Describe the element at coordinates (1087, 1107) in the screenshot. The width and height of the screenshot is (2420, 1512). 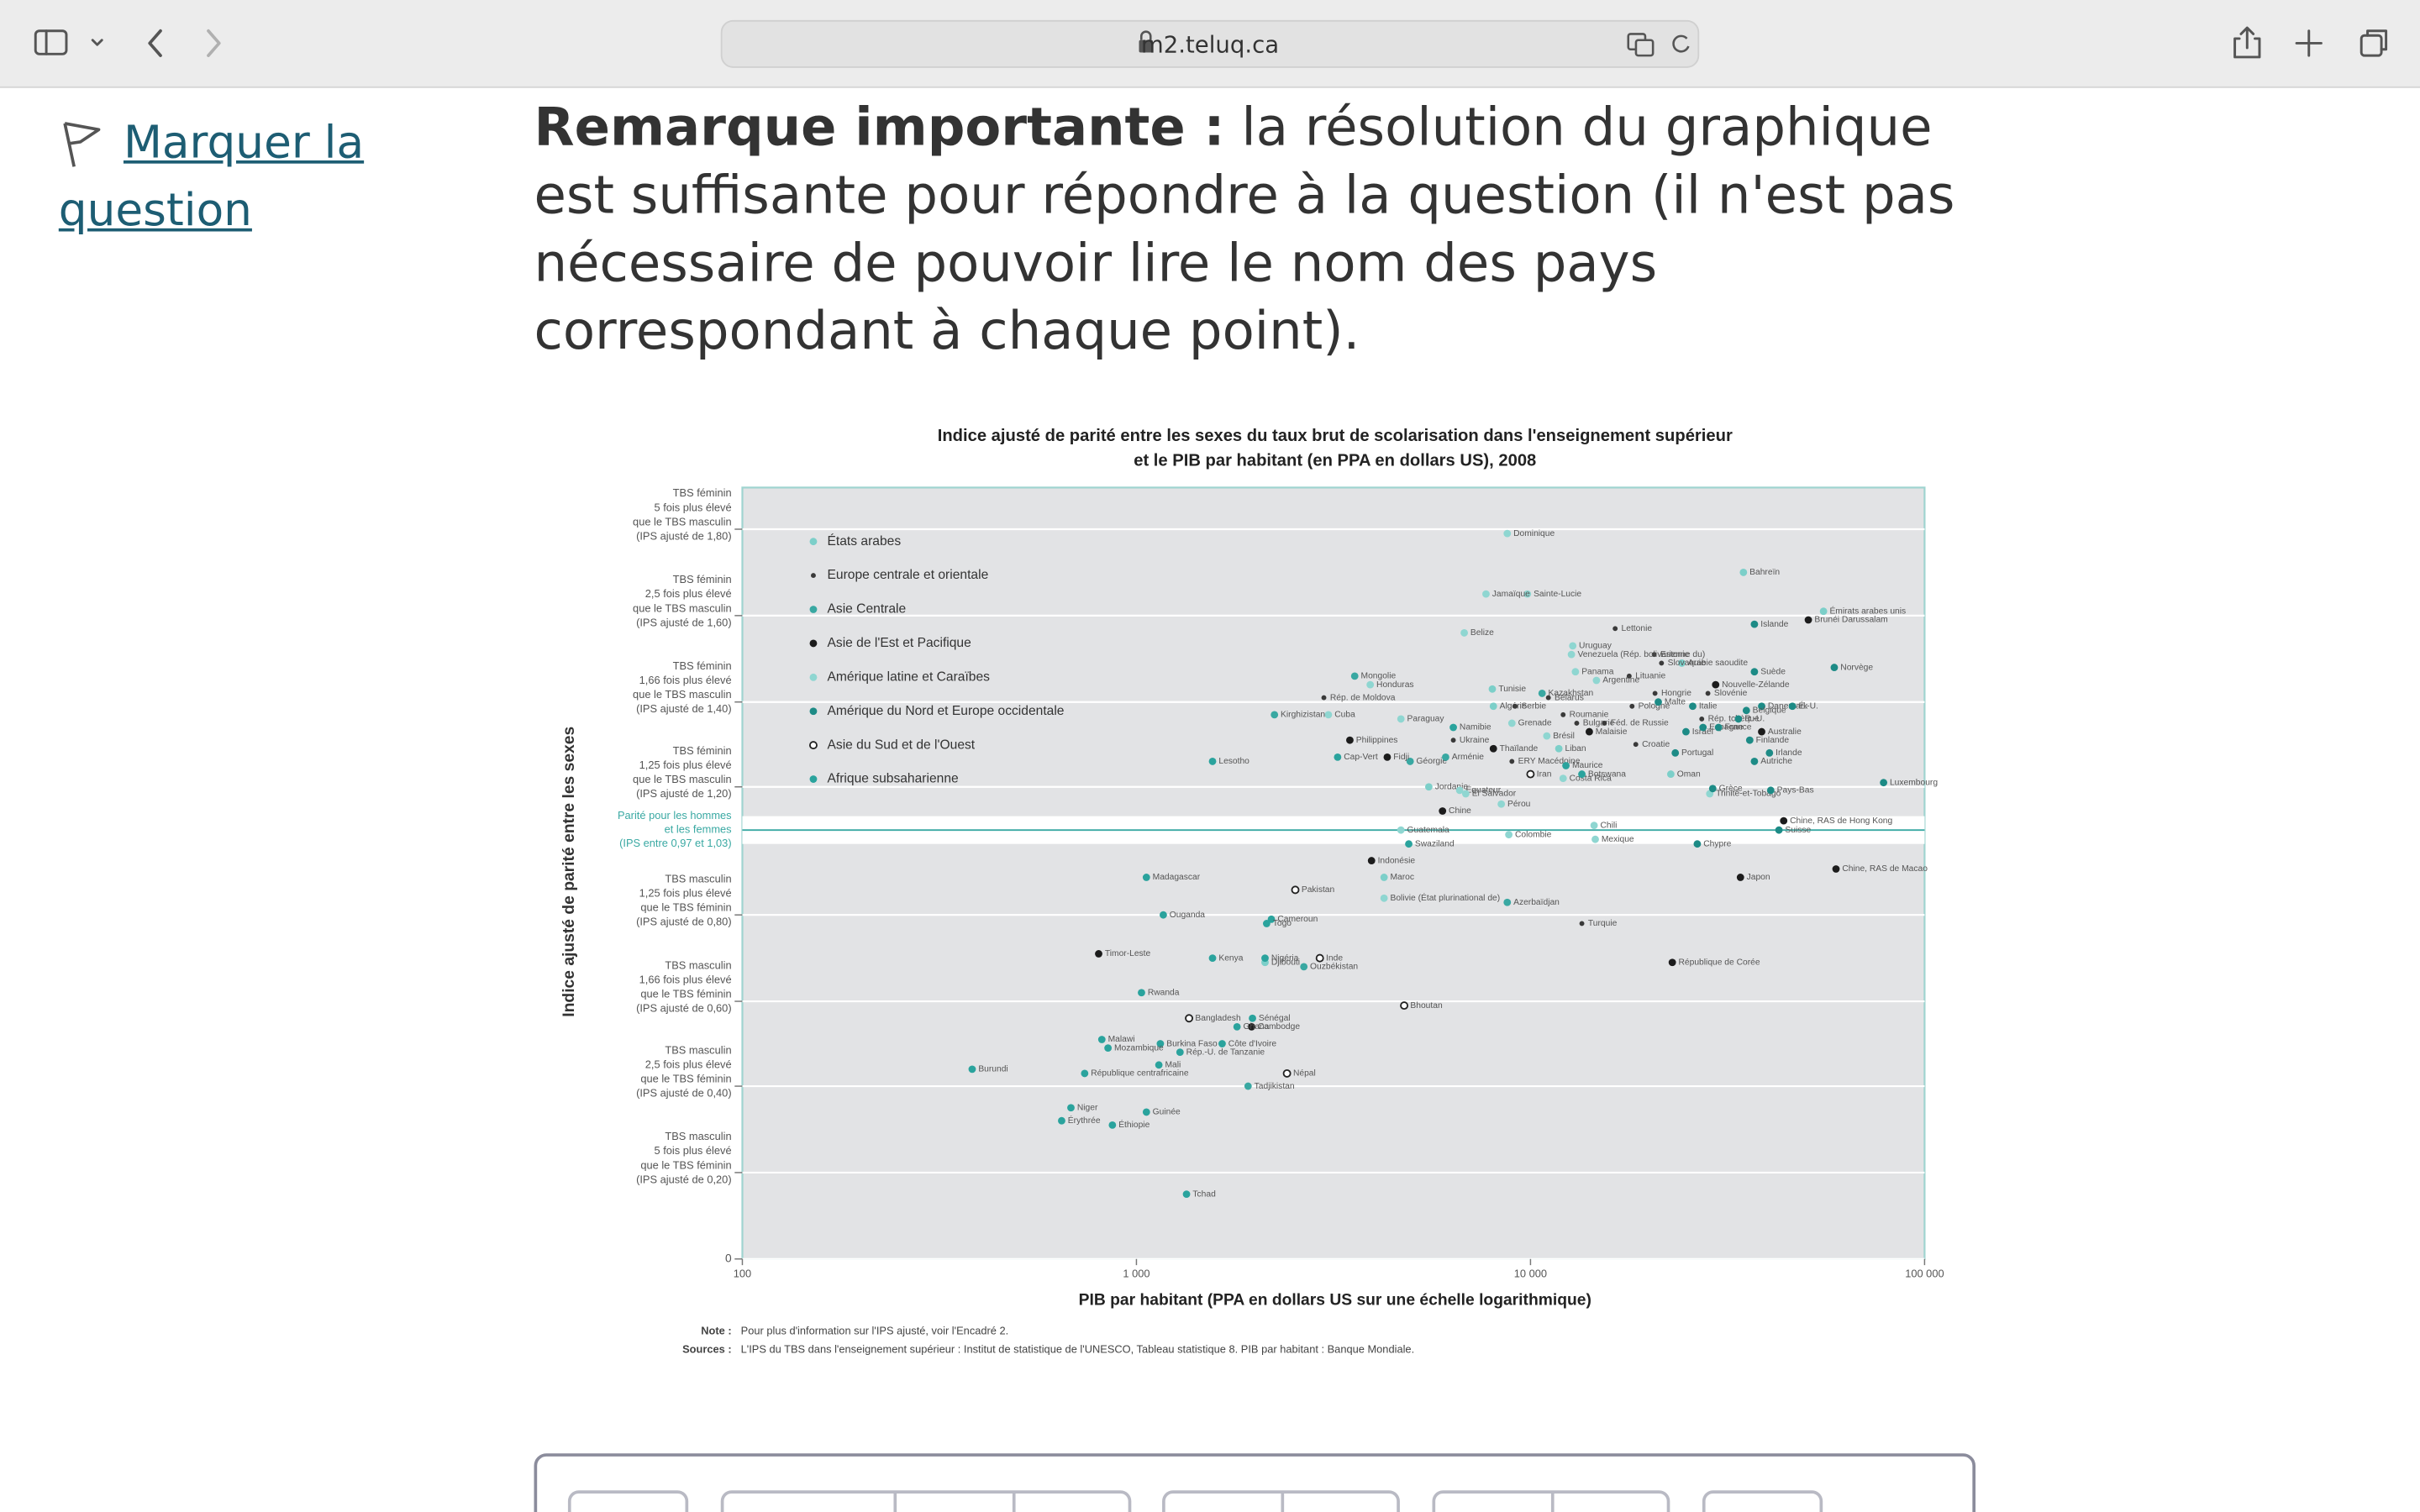
I see `point-label: Niger` at that location.